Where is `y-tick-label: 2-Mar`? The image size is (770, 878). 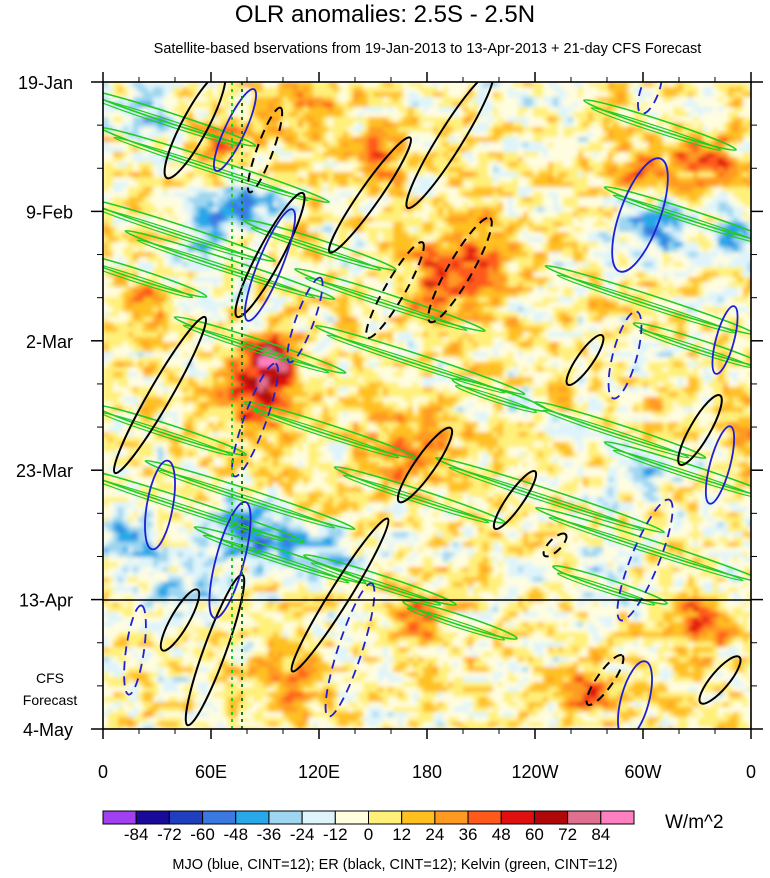 y-tick-label: 2-Mar is located at coordinates (49, 342).